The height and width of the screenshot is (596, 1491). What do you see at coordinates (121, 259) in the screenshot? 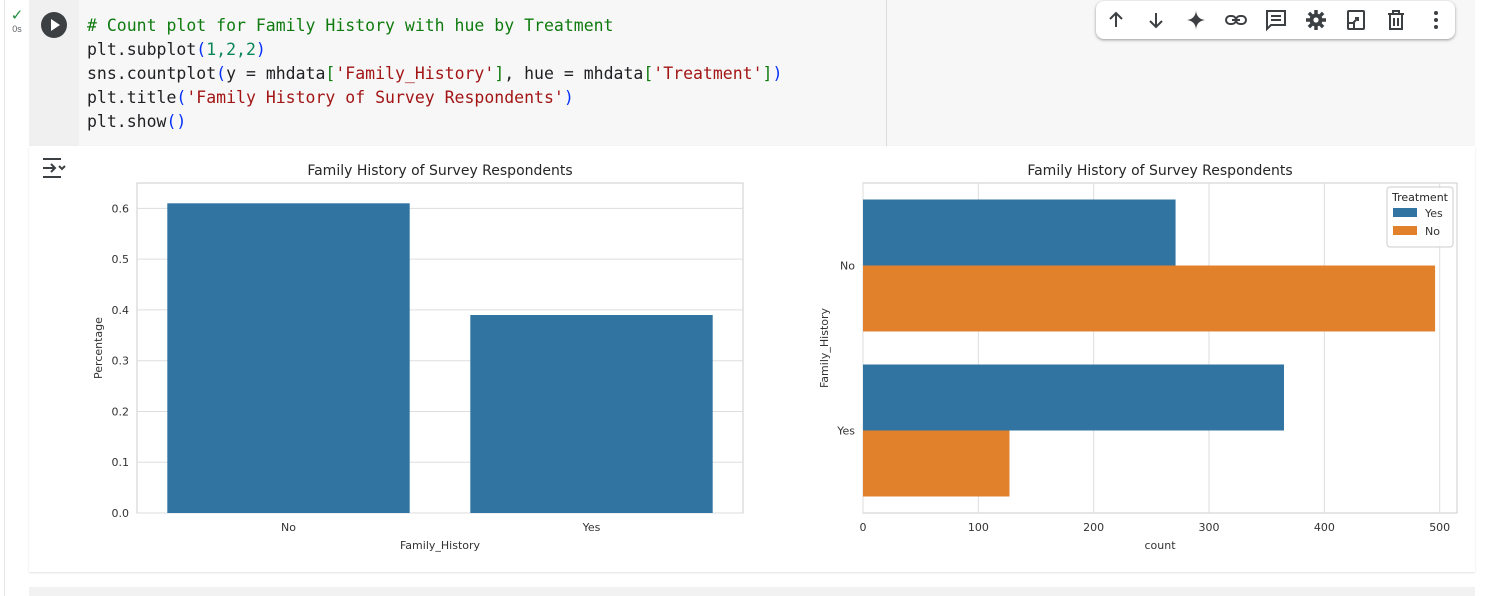
I see `y-tick-label: 0.5` at bounding box center [121, 259].